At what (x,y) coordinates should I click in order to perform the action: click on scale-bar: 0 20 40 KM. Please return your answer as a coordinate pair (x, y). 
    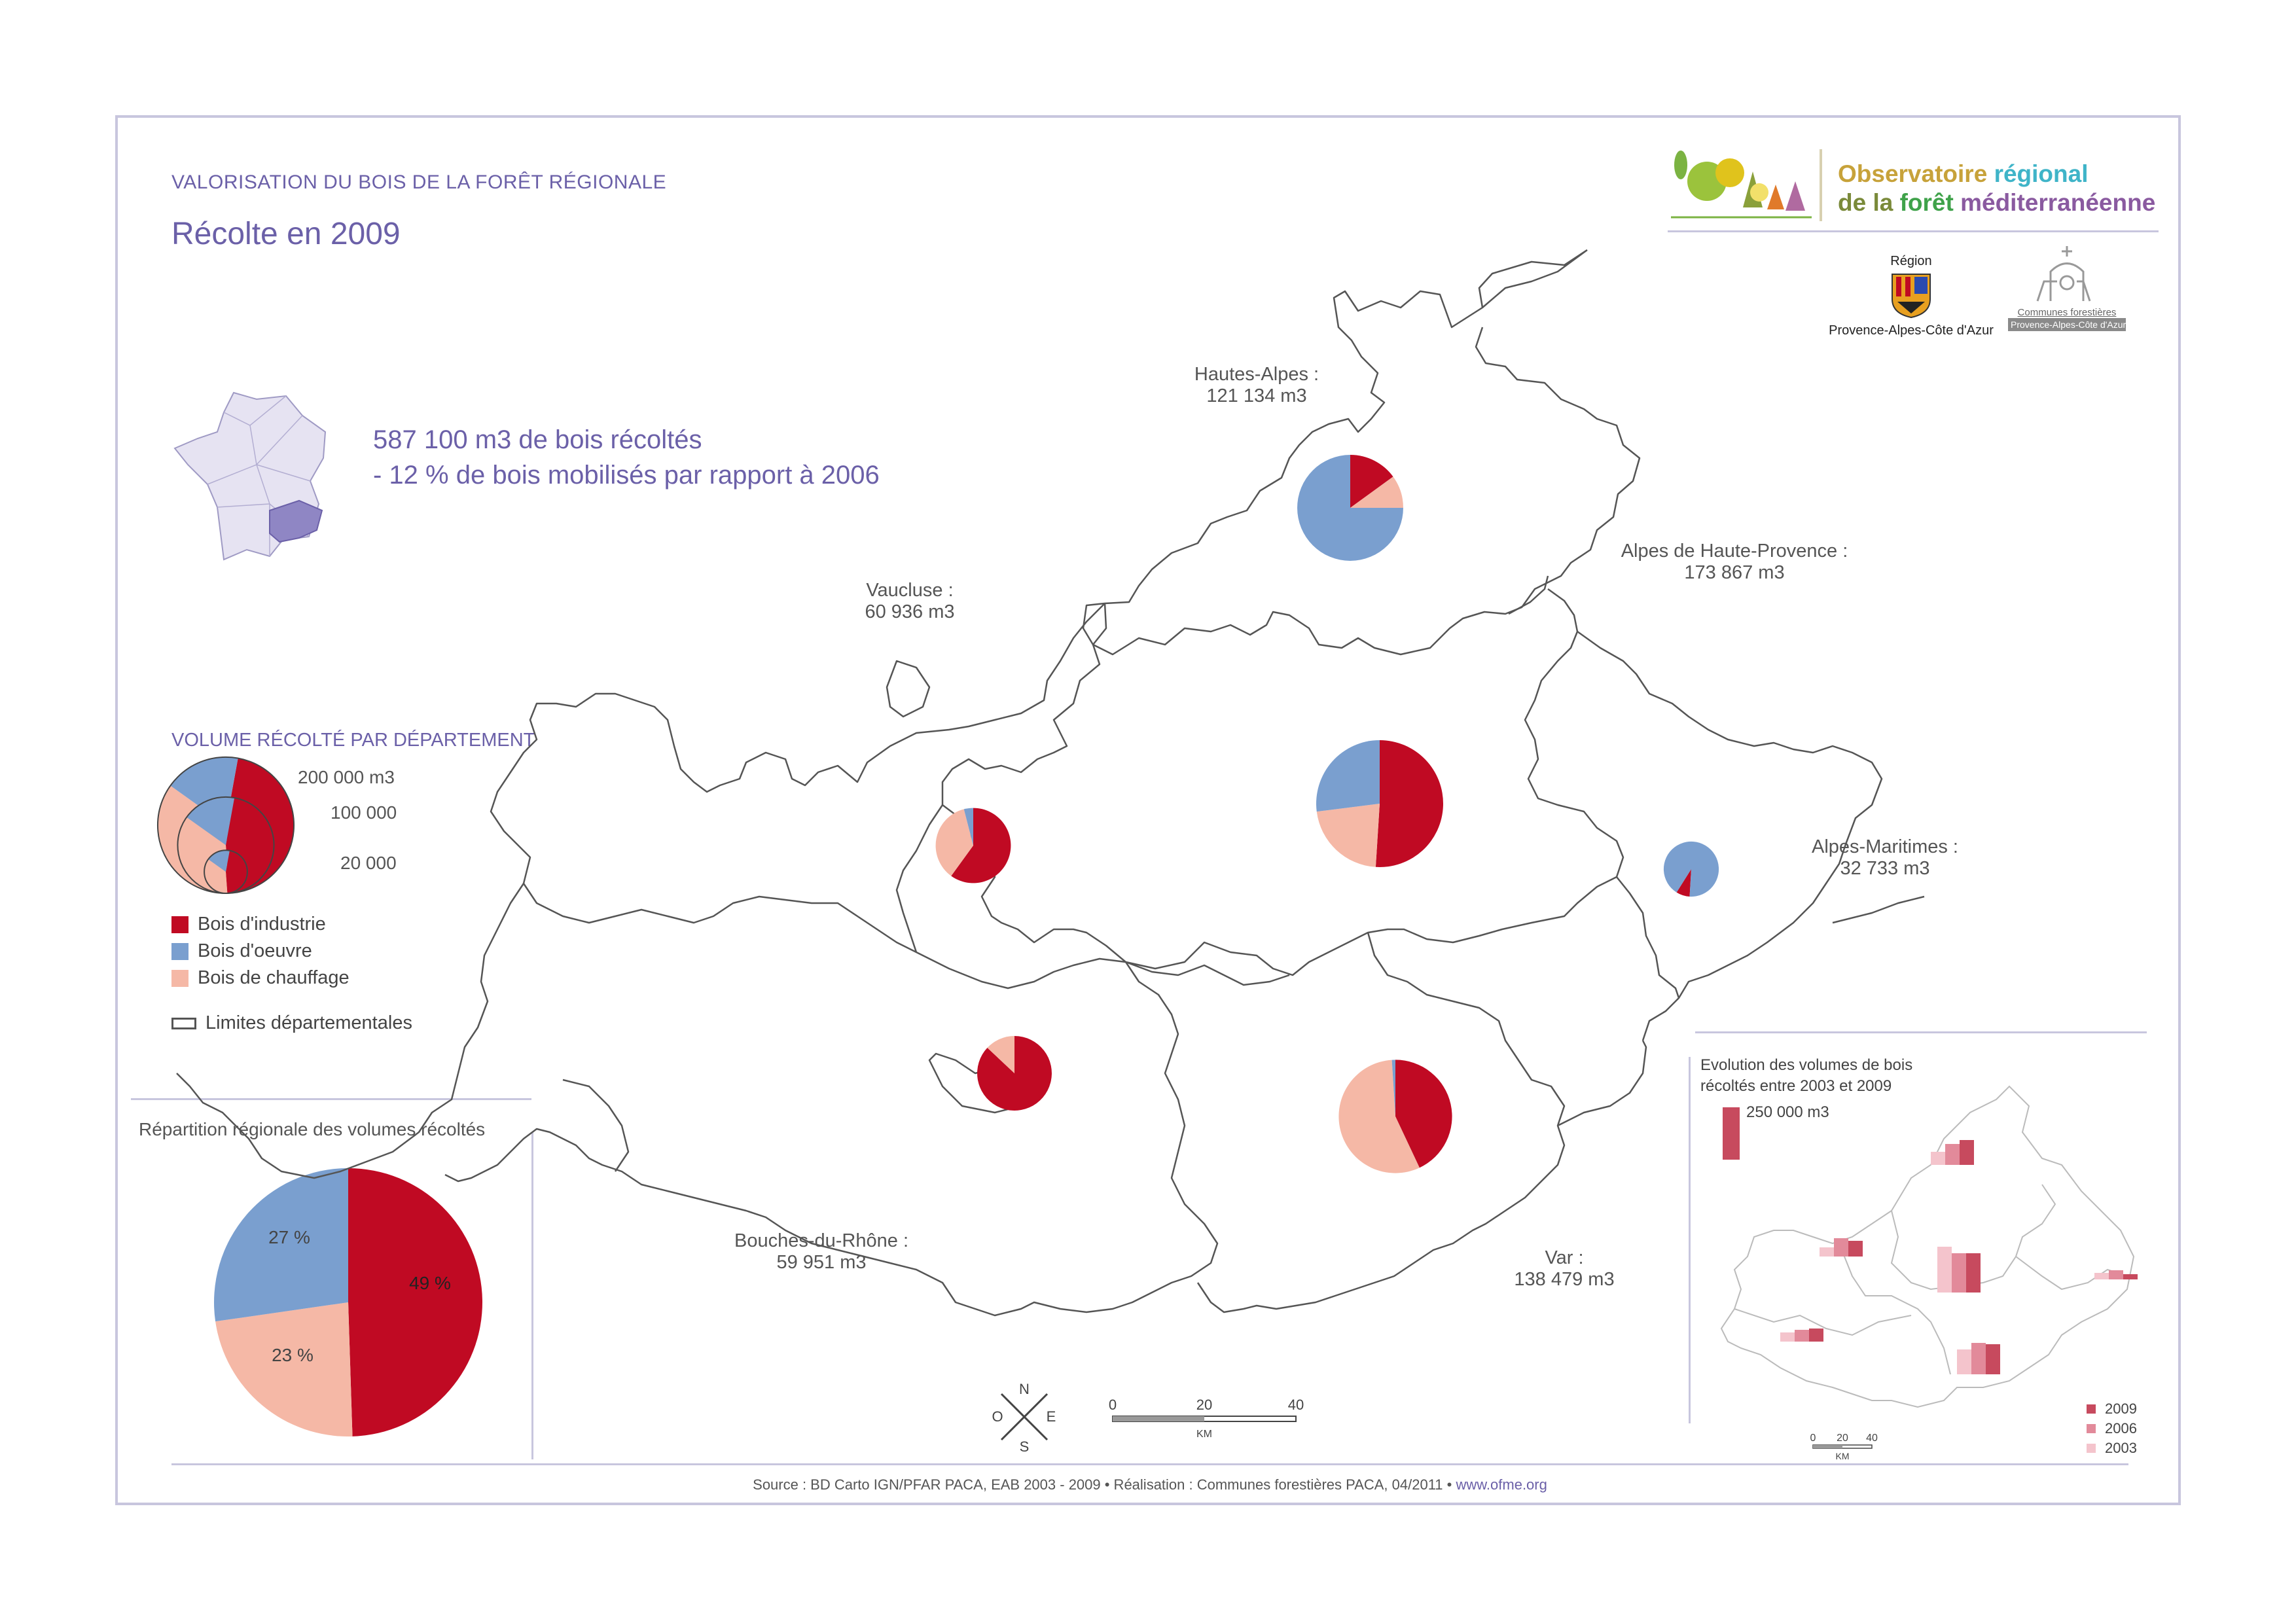
    Looking at the image, I should click on (1206, 1418).